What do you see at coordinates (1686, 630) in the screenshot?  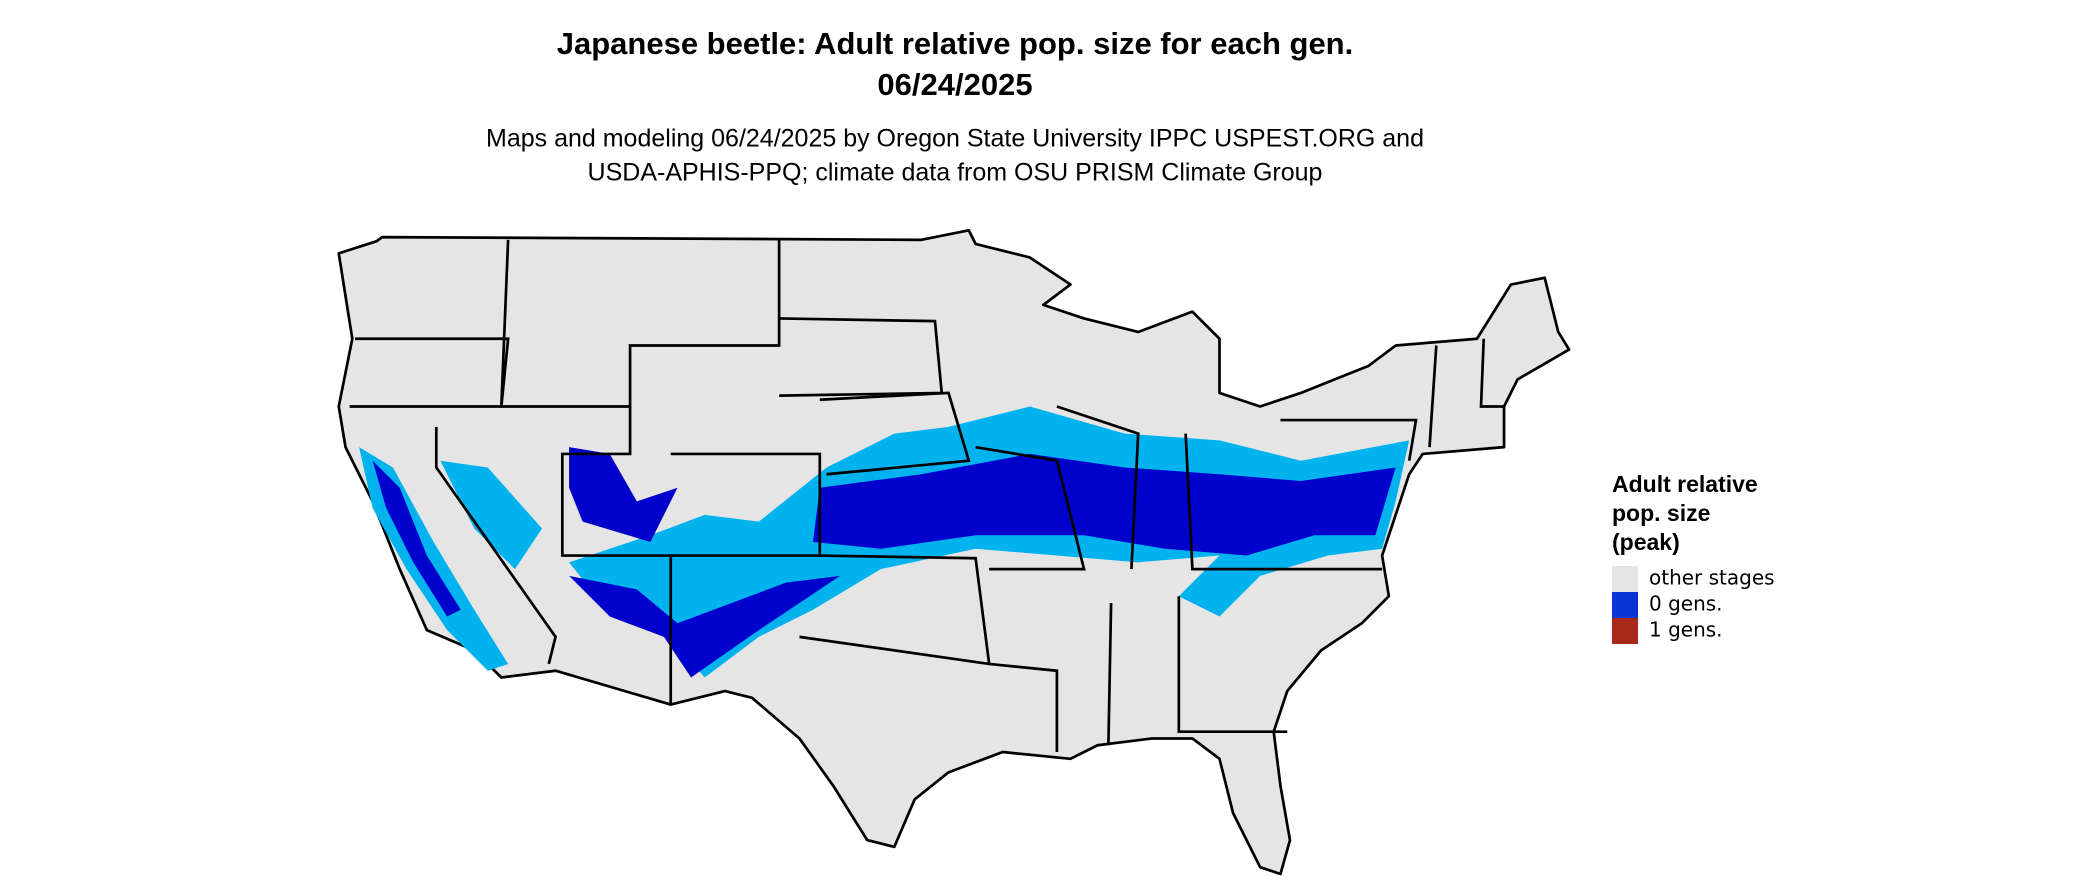 I see `legend-label: 1 gens.` at bounding box center [1686, 630].